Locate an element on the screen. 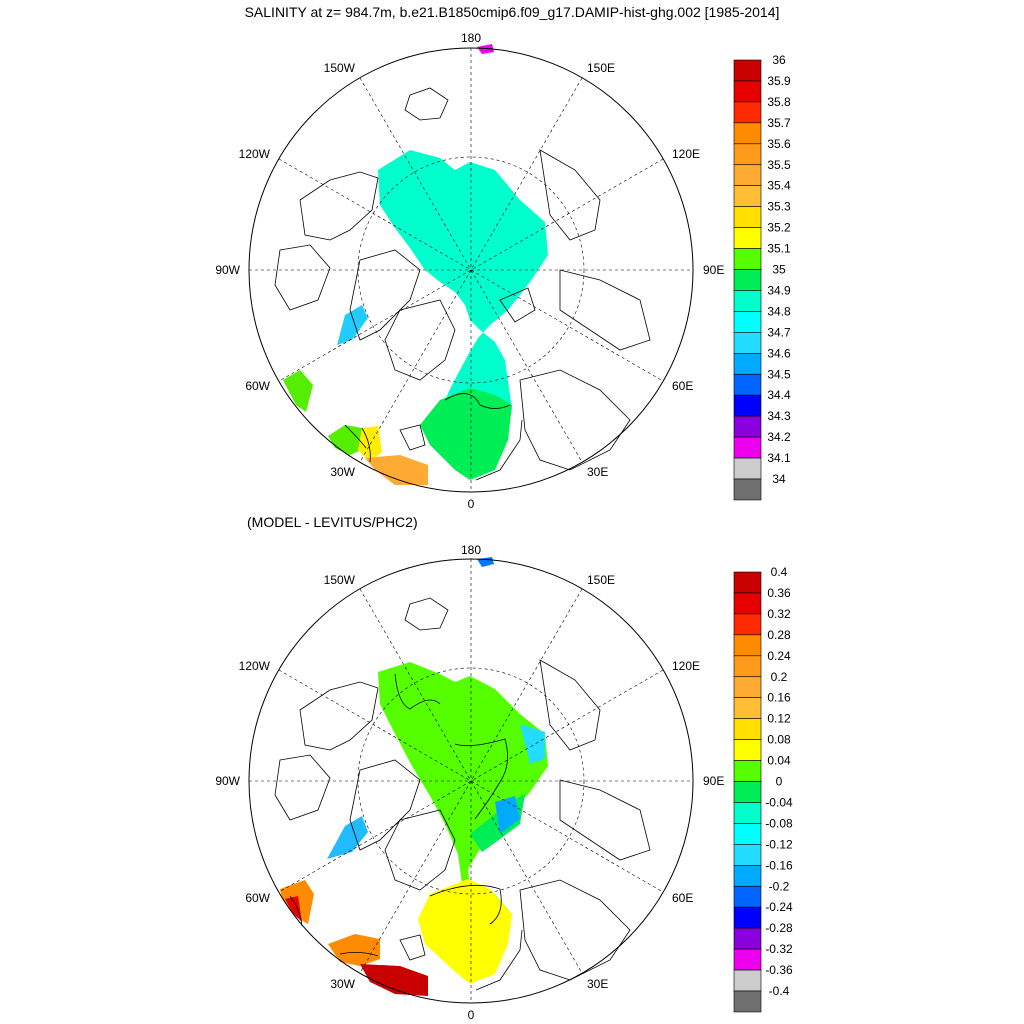 This screenshot has height=1024, width=1024. bottom-colorbar-label: -0.12 is located at coordinates (779, 844).